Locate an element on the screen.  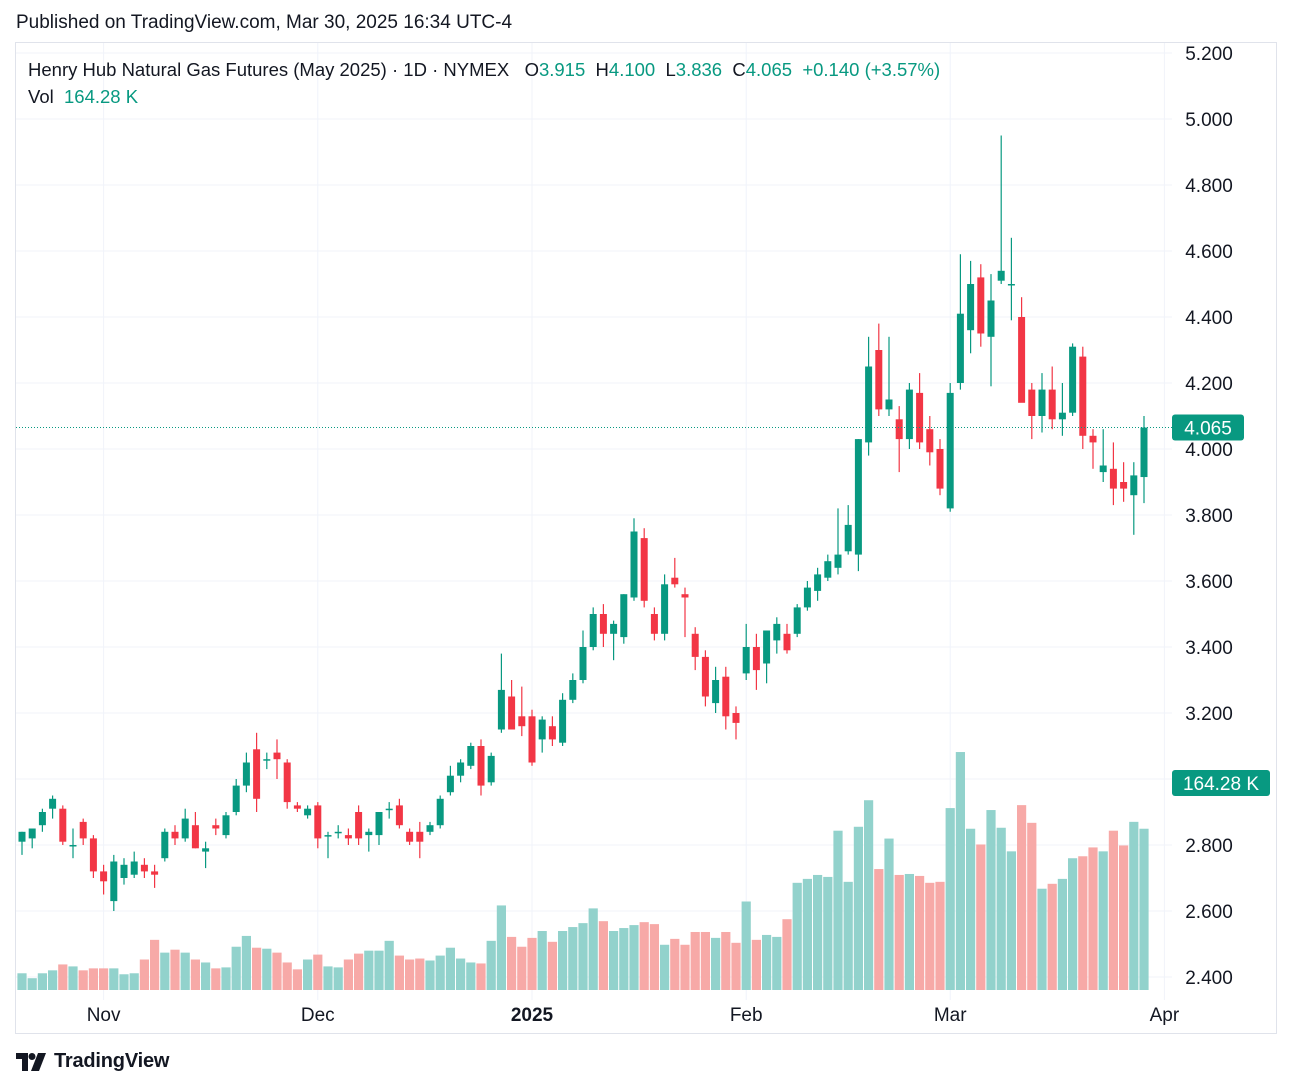
y-tick-label: 4.600 is located at coordinates (1209, 252).